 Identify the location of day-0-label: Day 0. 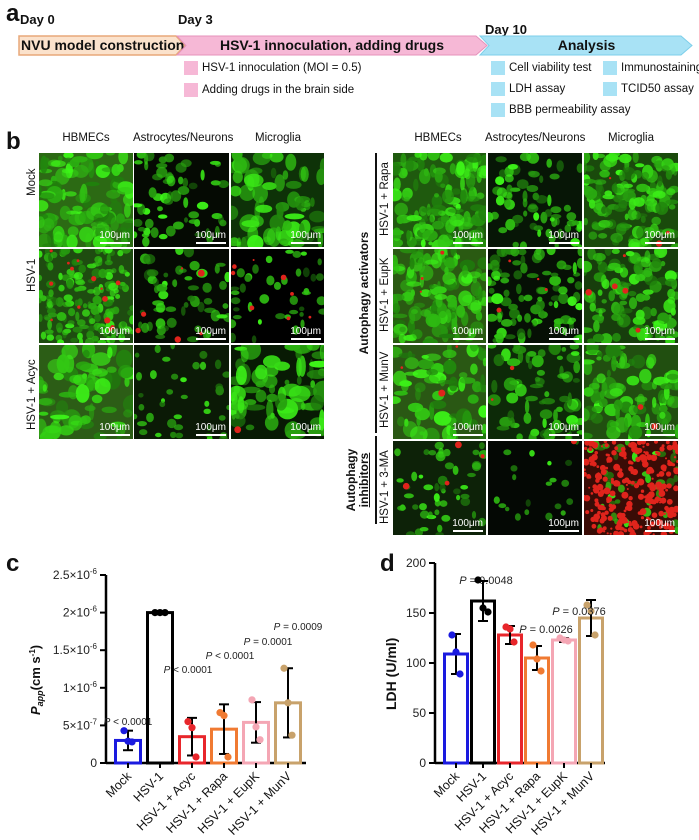
(37, 19).